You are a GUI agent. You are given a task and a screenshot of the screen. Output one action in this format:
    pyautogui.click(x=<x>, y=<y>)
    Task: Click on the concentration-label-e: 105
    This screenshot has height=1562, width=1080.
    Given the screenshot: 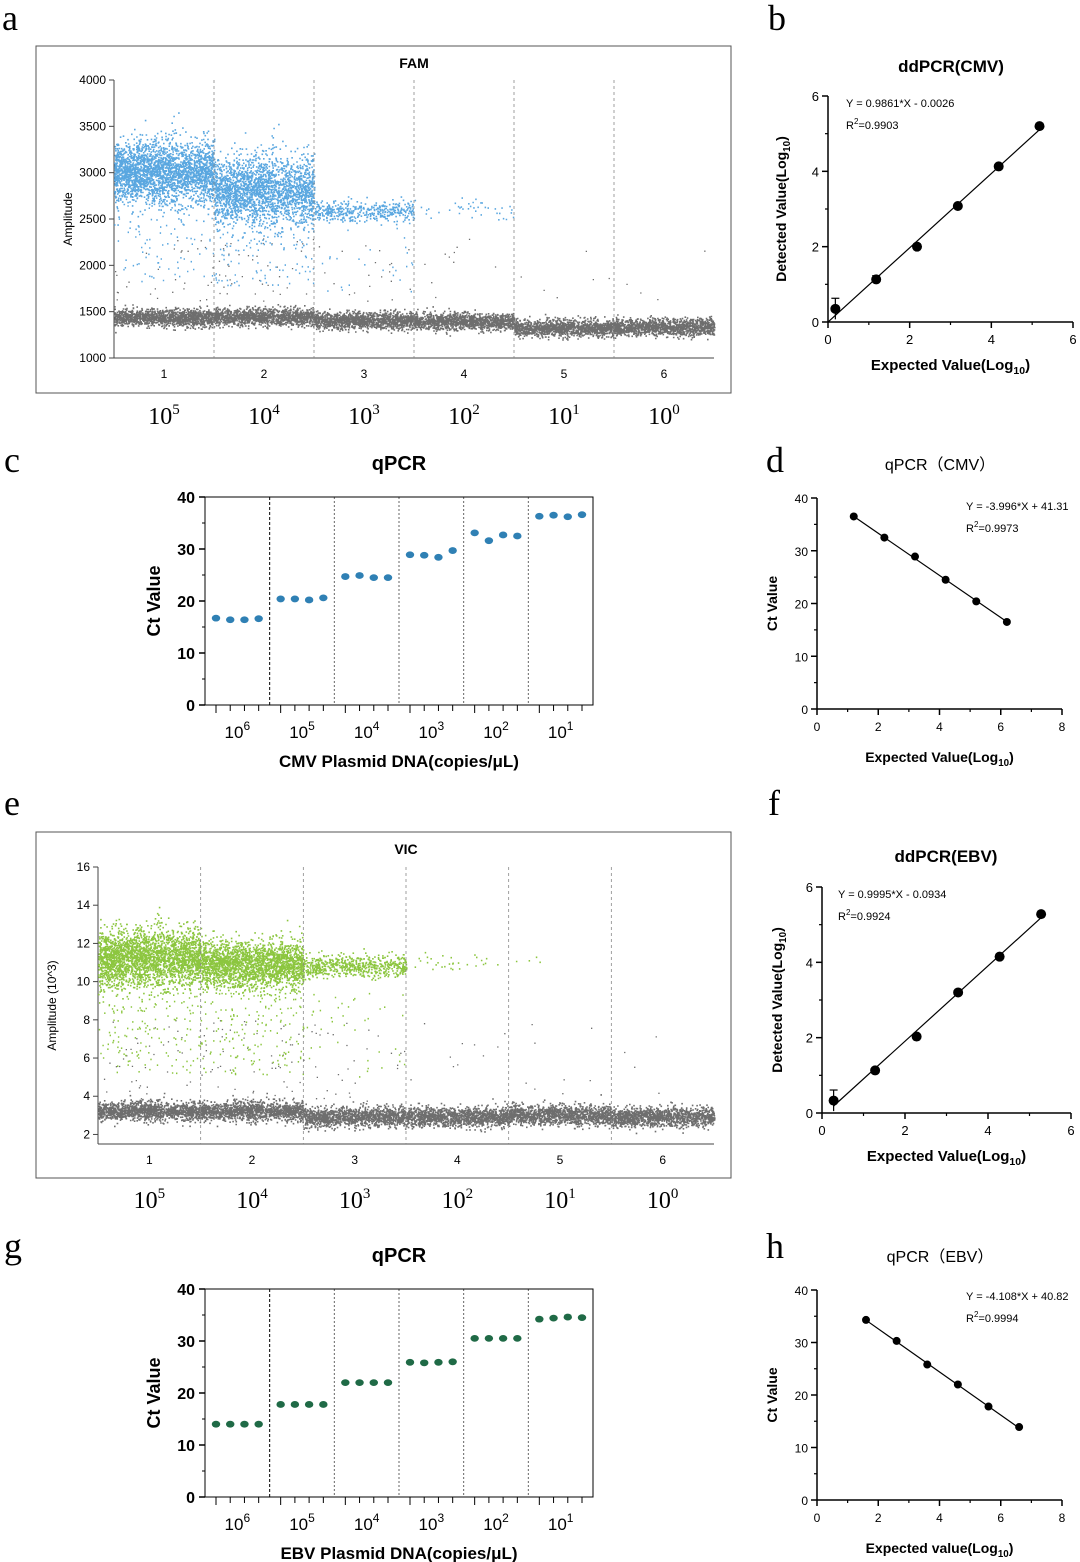 What is the action you would take?
    pyautogui.click(x=150, y=1200)
    